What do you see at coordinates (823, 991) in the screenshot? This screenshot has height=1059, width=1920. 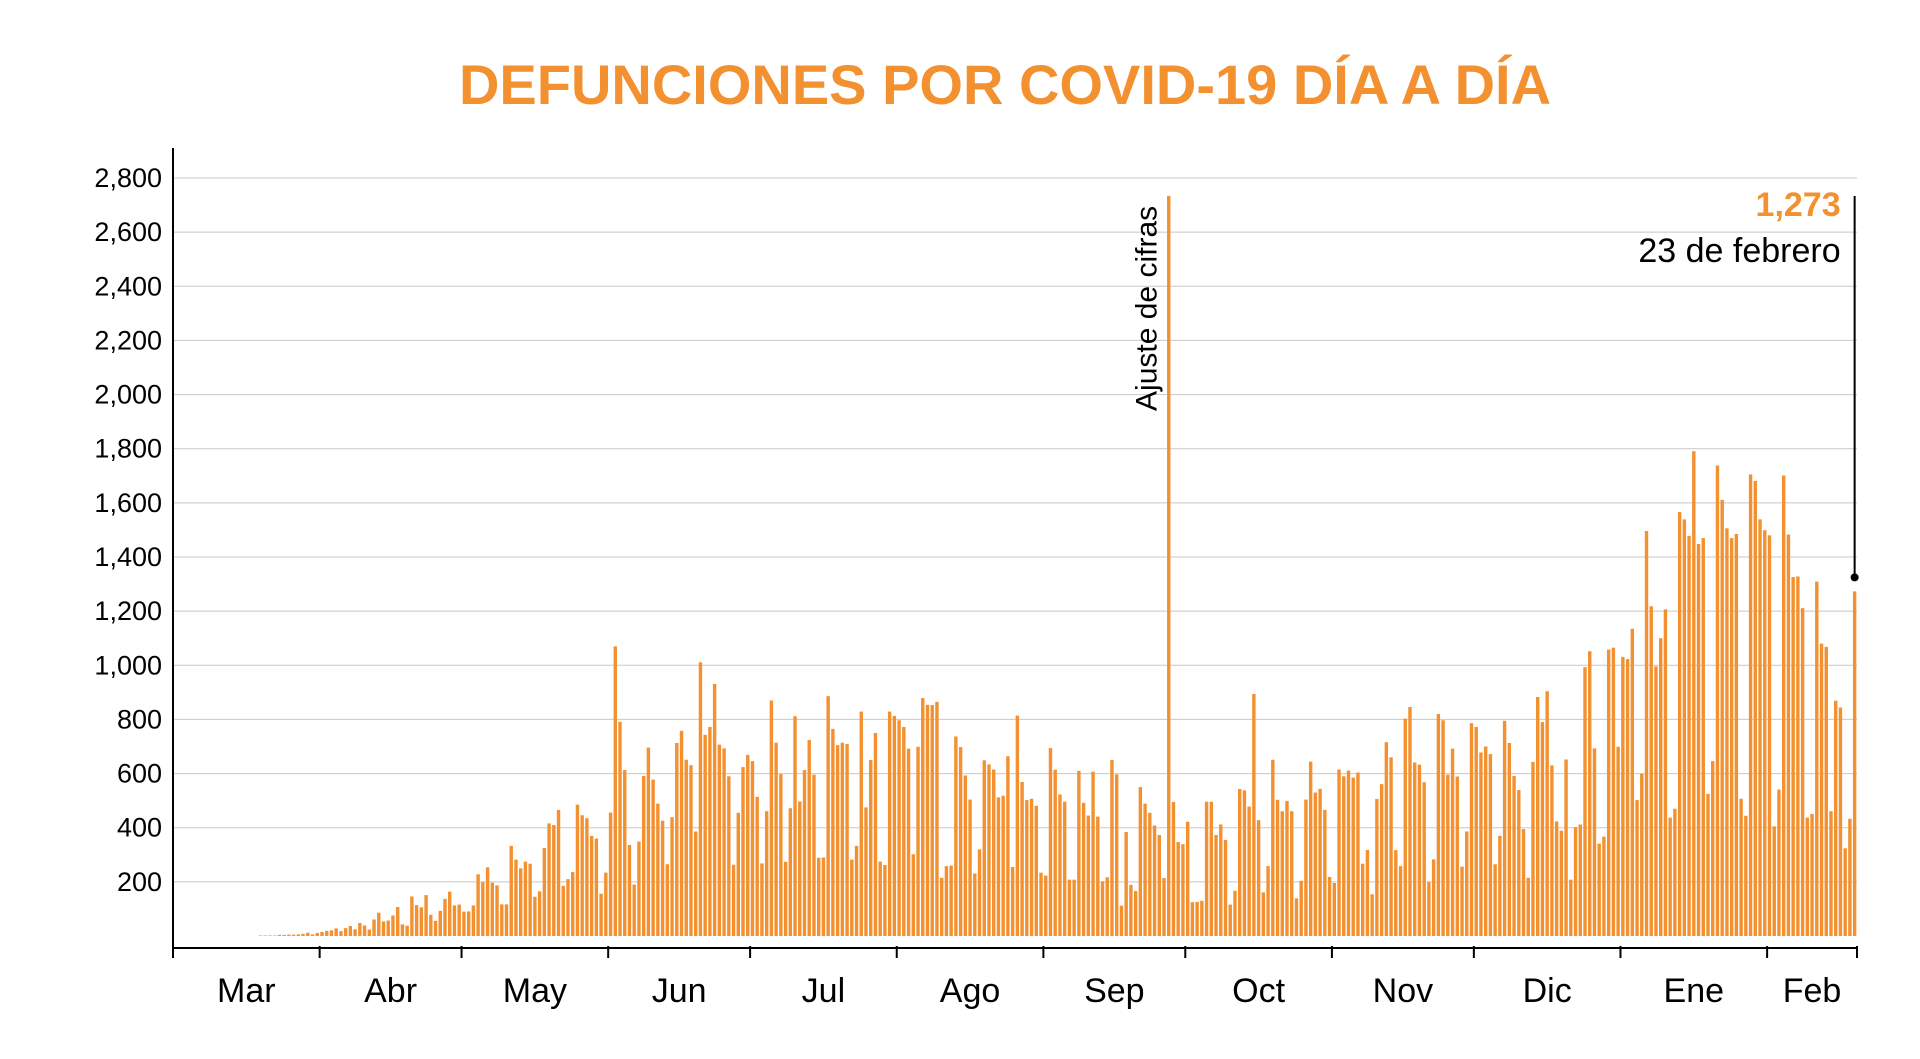 I see `month-label: Jul` at bounding box center [823, 991].